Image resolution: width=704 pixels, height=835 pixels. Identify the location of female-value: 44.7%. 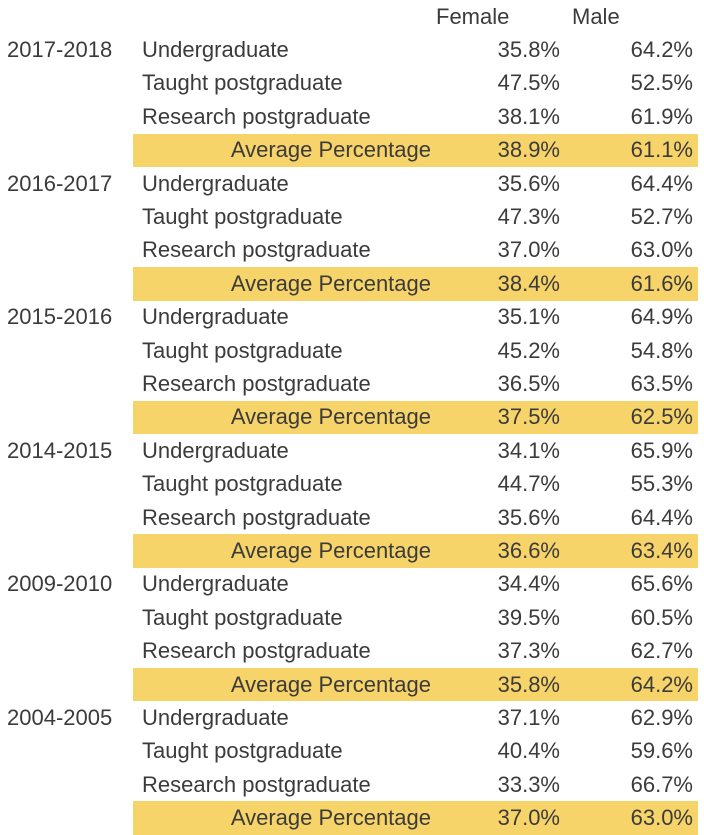
(528, 484).